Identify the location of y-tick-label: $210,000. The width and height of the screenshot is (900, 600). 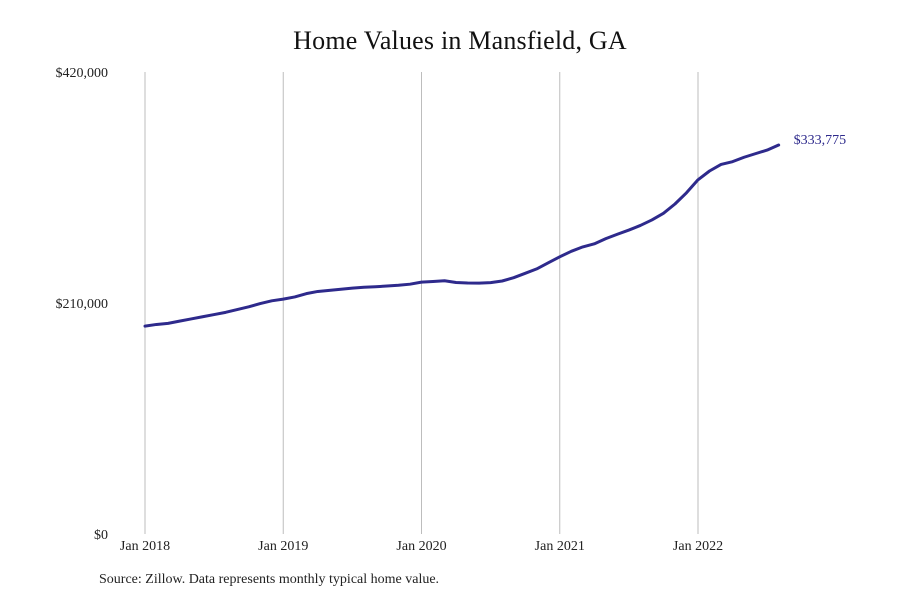
(82, 304).